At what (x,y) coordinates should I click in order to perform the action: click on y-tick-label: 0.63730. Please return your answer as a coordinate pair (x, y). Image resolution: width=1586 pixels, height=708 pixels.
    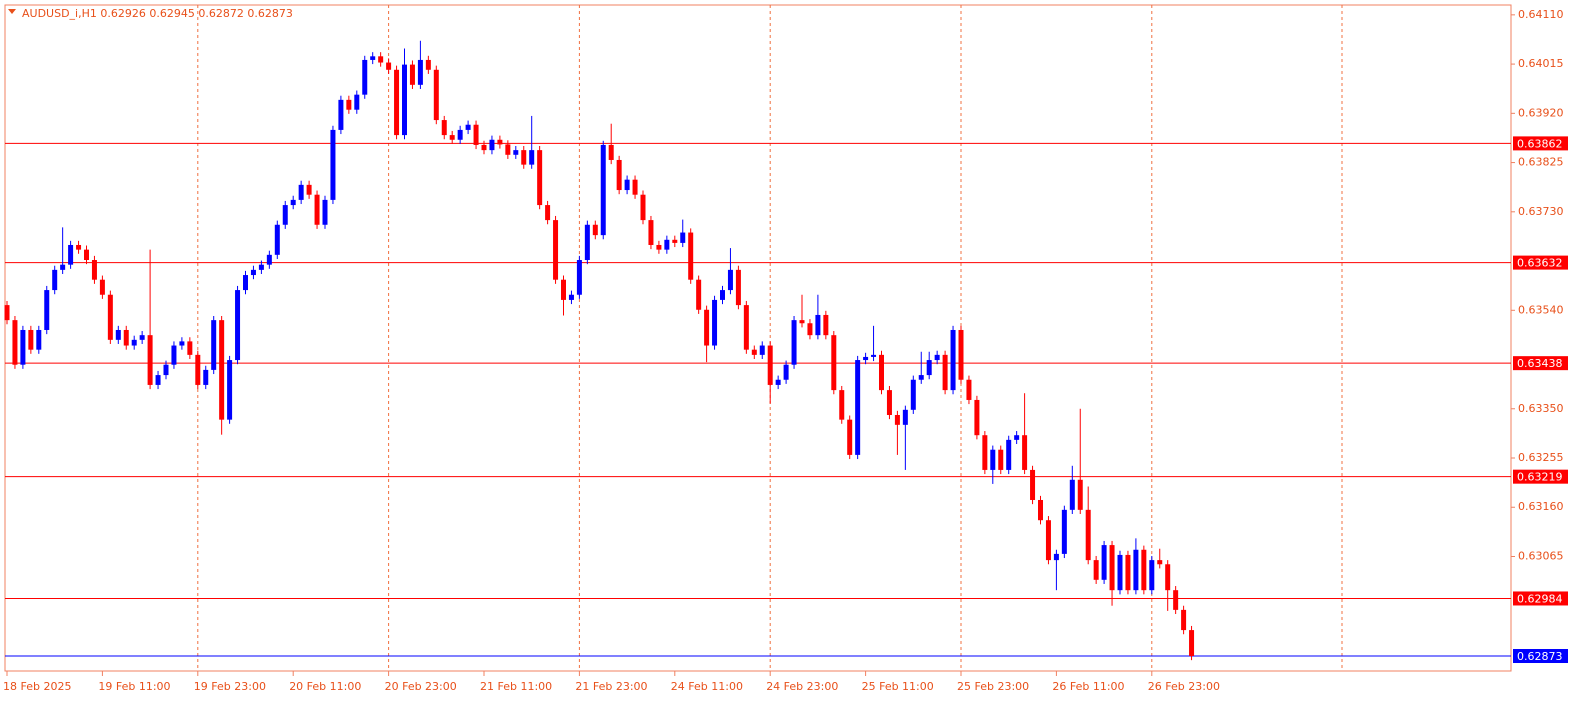
    Looking at the image, I should click on (1541, 211).